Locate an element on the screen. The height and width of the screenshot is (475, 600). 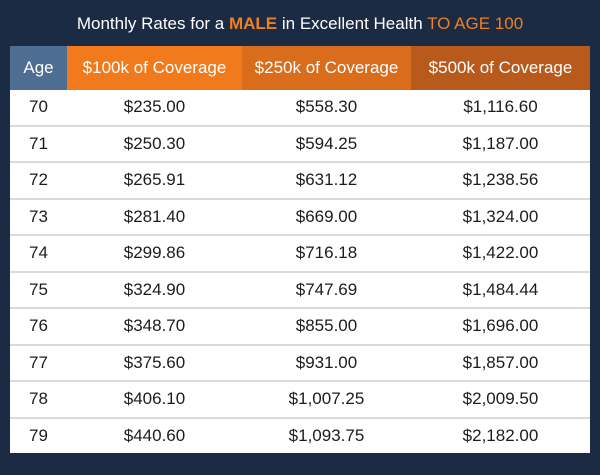
rate-250k-cell: $747.69 is located at coordinates (326, 290).